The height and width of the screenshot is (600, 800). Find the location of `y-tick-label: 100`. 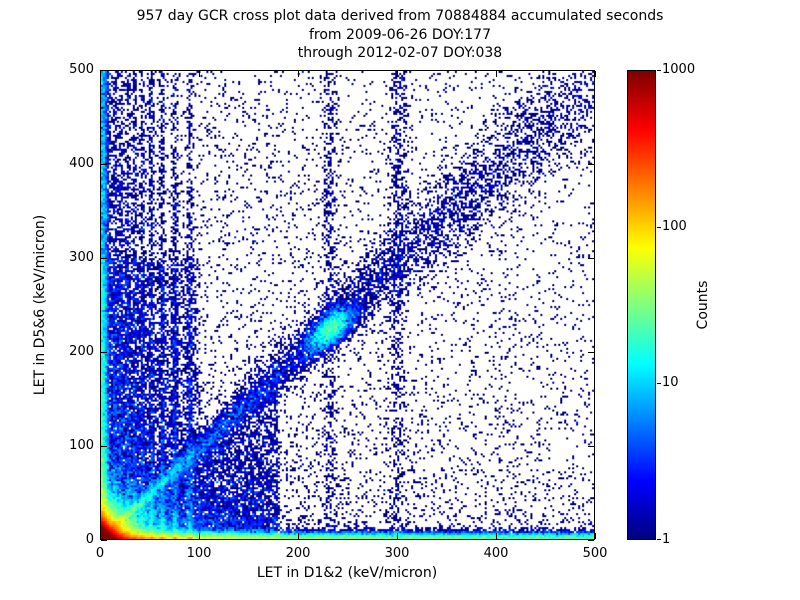

y-tick-label: 100 is located at coordinates (81, 445).